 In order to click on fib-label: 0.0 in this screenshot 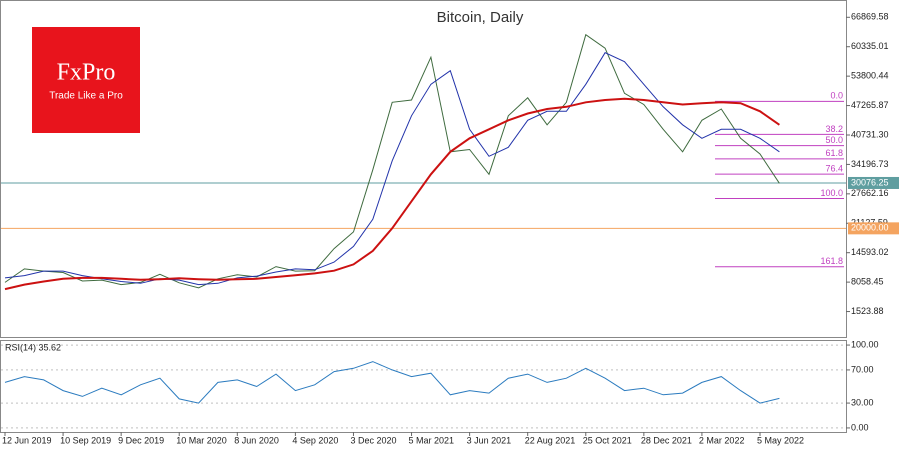, I will do `click(836, 96)`.